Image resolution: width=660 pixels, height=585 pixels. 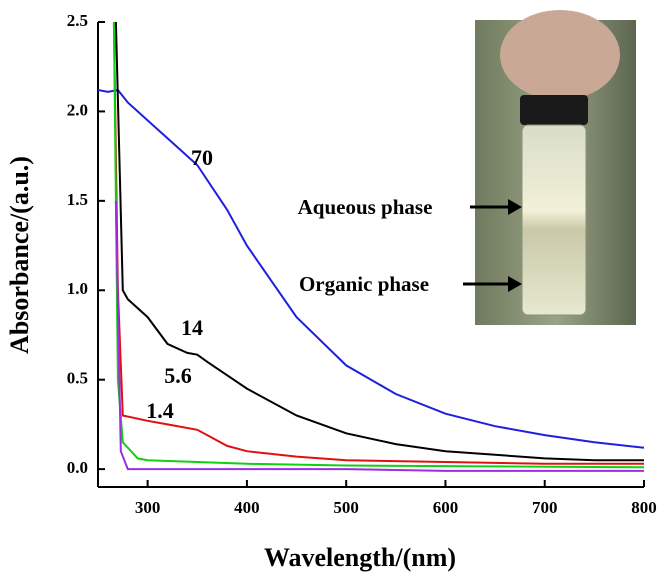 I want to click on series-label: 14, so click(x=192, y=327).